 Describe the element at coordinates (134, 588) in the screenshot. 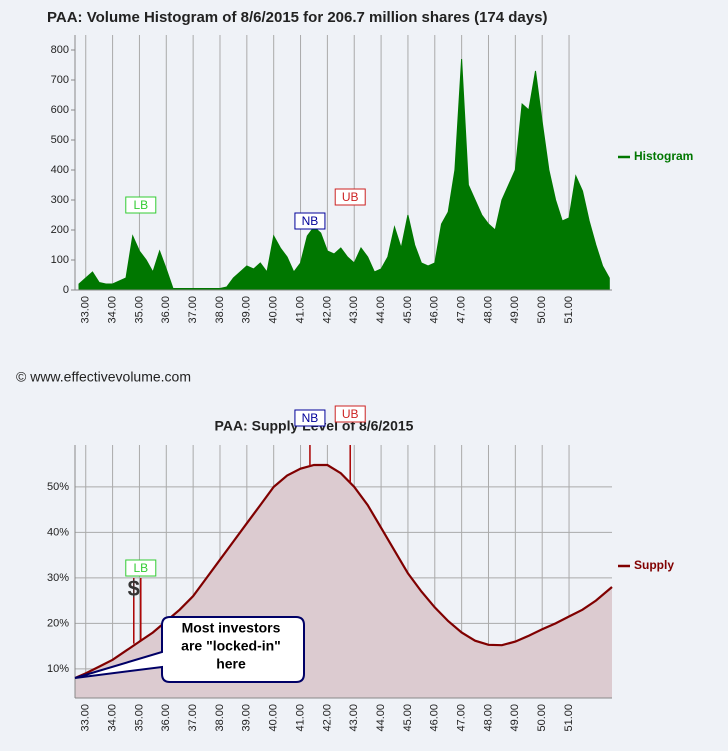

I see `dollar-sign: $` at that location.